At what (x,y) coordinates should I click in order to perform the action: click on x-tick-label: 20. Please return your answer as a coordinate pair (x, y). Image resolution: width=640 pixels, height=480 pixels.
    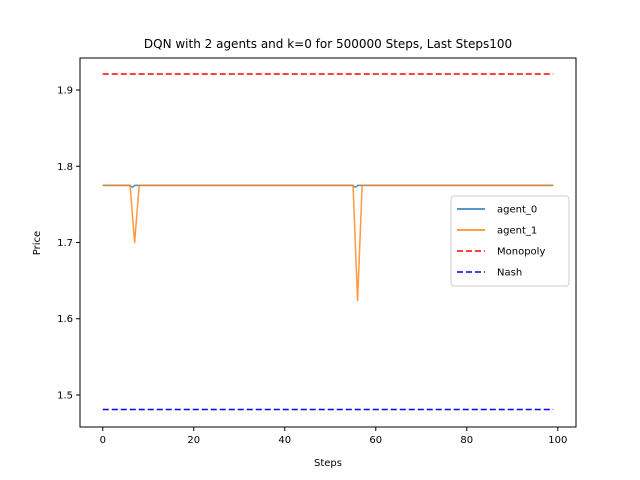
    Looking at the image, I should click on (193, 440).